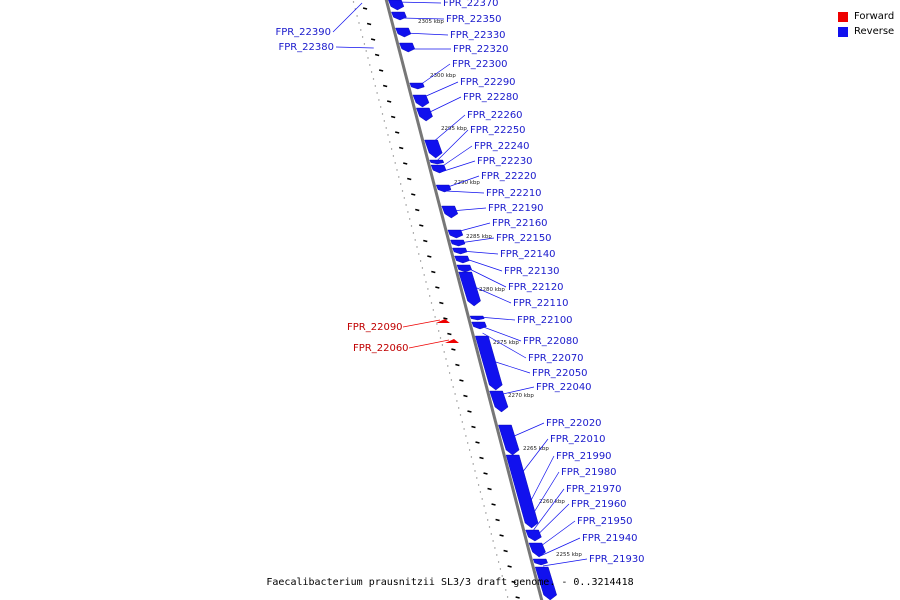 The height and width of the screenshot is (600, 900). What do you see at coordinates (467, 183) in the screenshot?
I see `scale-label: 2290 kbp` at bounding box center [467, 183].